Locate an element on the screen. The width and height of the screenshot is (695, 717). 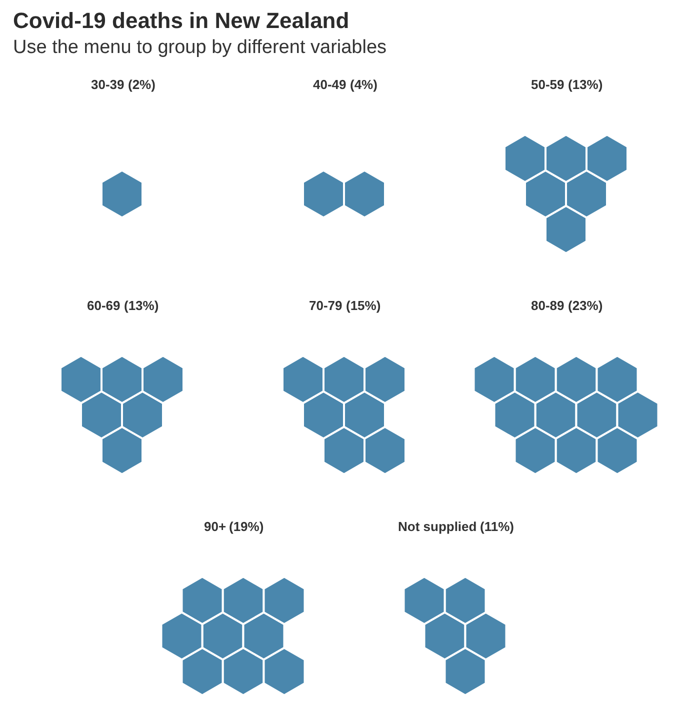
data-label: (19%) is located at coordinates (246, 526).